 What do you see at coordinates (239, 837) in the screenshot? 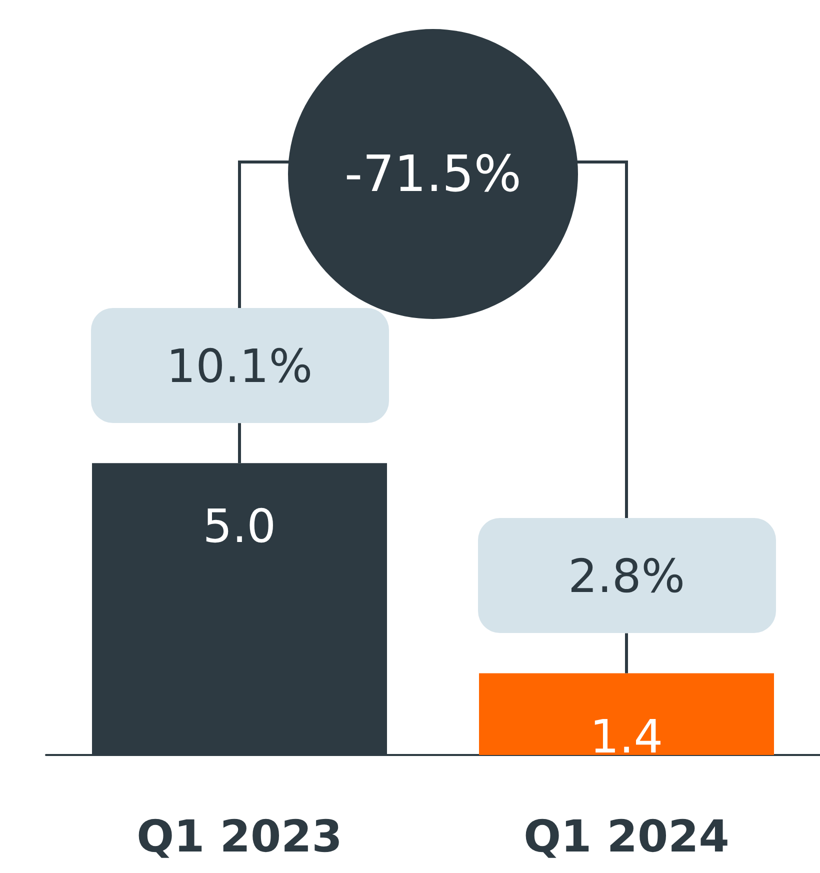
I see `x-tick-label: Q1 2023` at bounding box center [239, 837].